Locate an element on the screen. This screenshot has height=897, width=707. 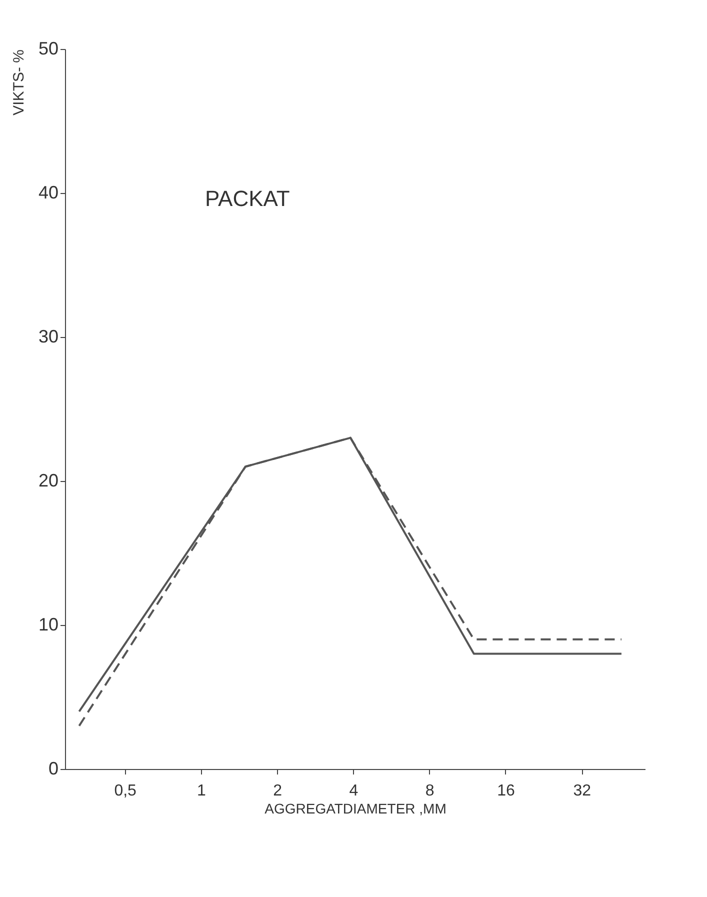
x-tick-label: 8 is located at coordinates (429, 791).